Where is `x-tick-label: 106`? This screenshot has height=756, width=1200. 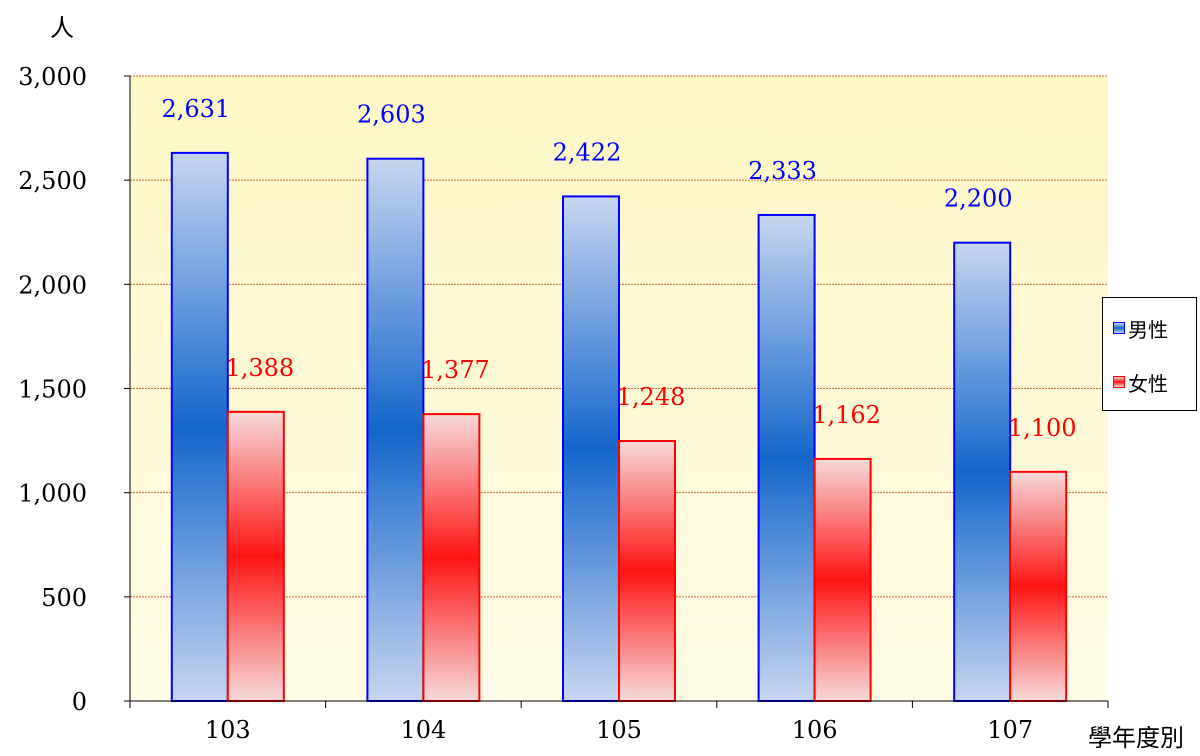
x-tick-label: 106 is located at coordinates (815, 730).